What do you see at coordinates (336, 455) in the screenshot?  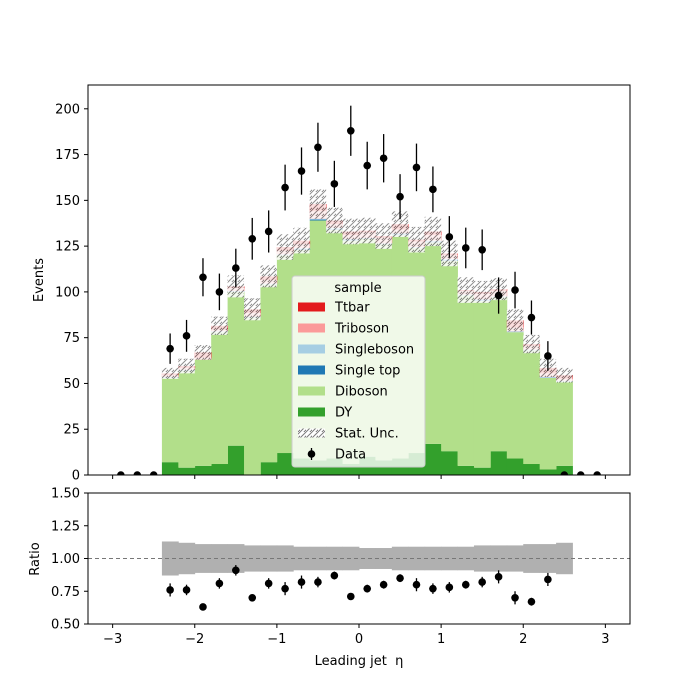 I see `legend-entry-data: Data` at bounding box center [336, 455].